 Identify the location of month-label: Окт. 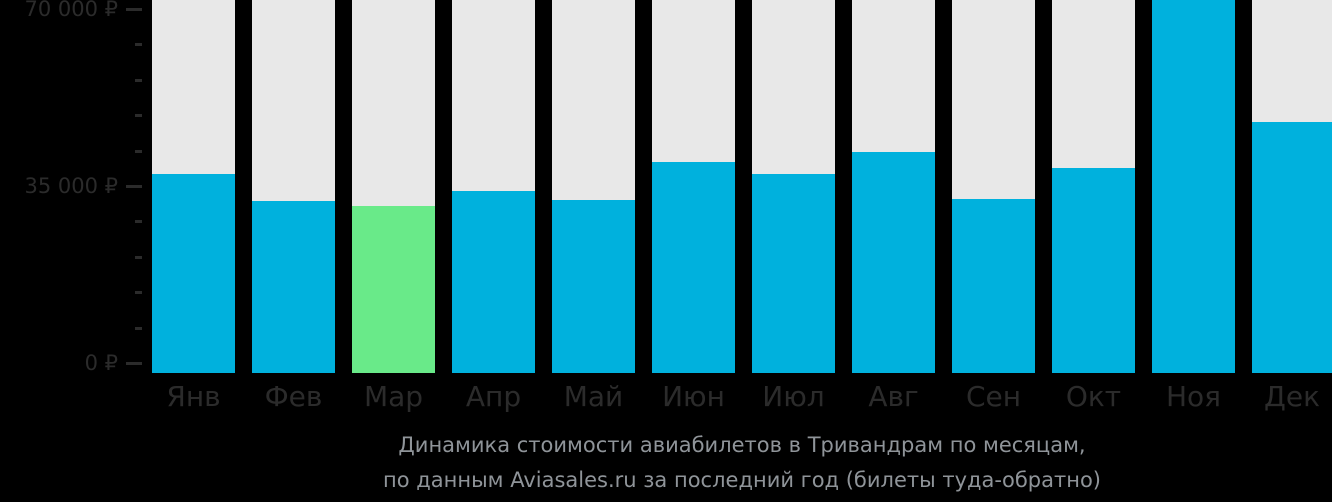
(1093, 396).